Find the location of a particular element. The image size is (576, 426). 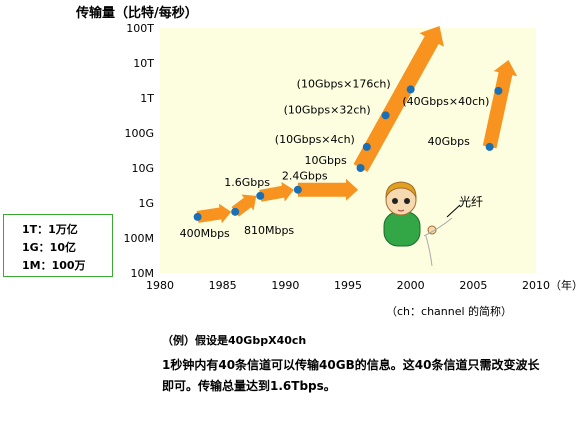

x-tick-label: 2005 is located at coordinates (473, 285).